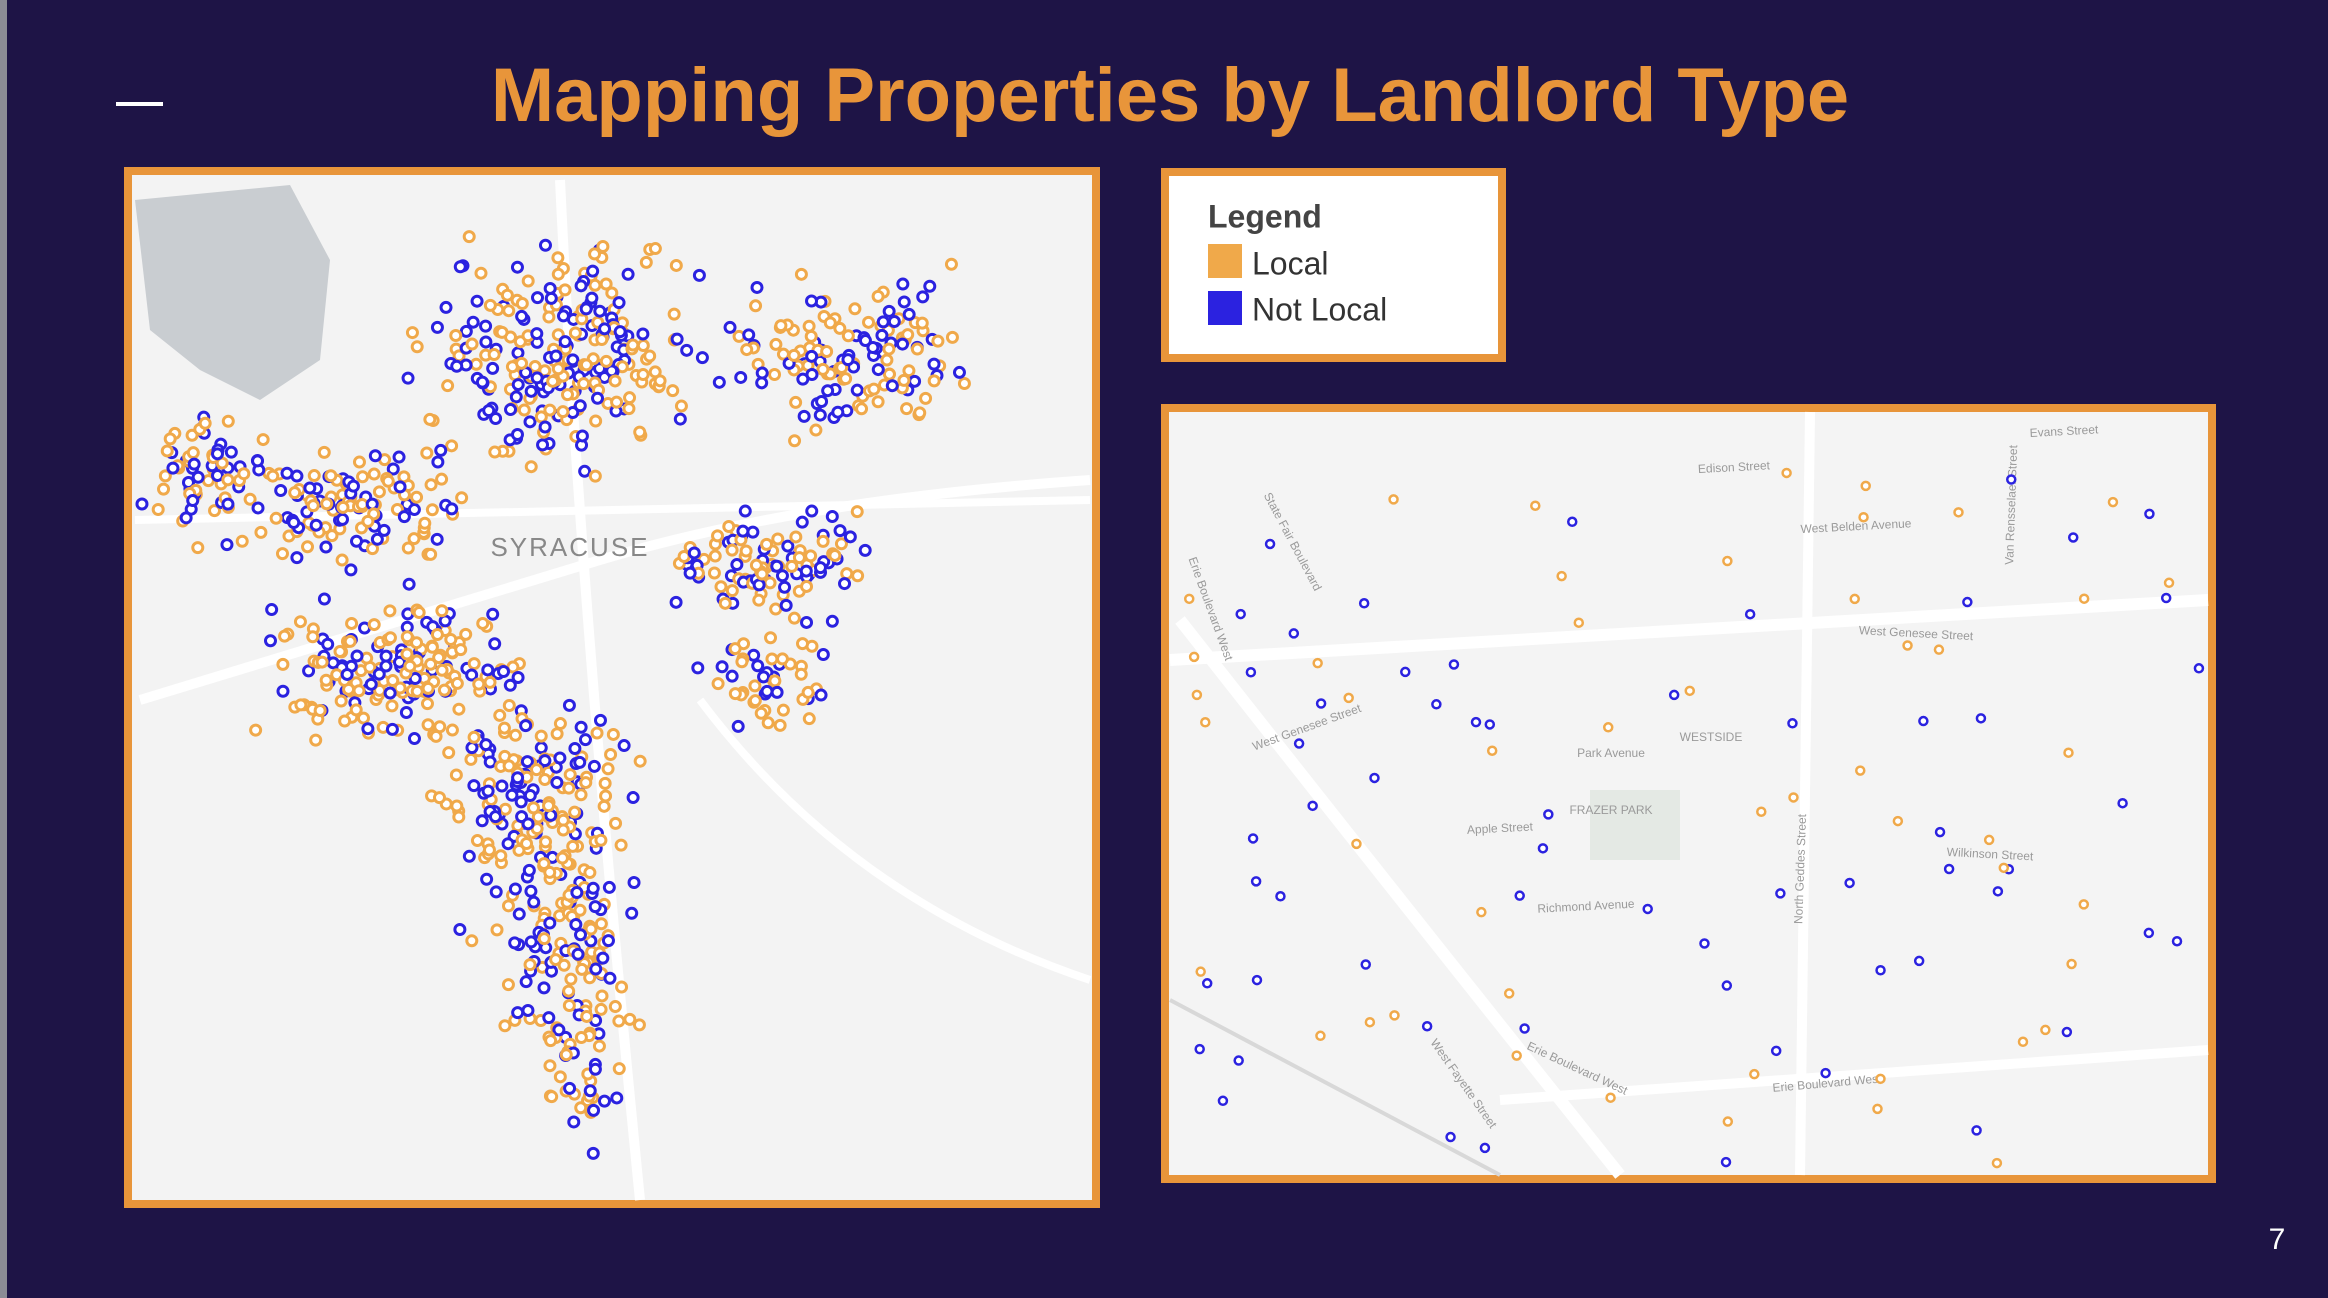  Describe the element at coordinates (1225, 308) in the screenshot. I see `legend-swatch` at that location.